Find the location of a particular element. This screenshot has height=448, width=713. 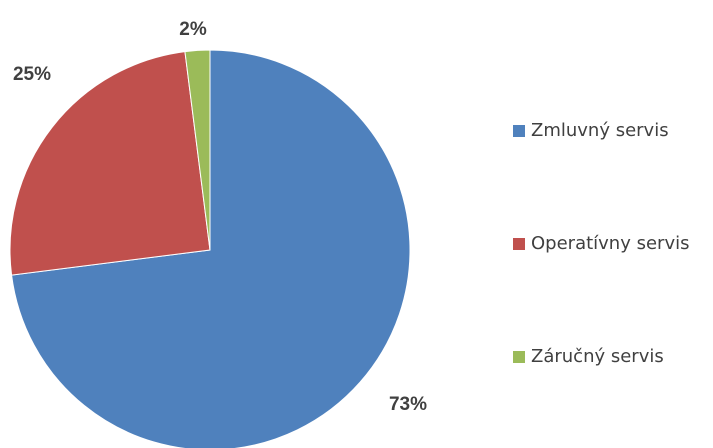

legend-label: Záručný servis is located at coordinates (597, 356).